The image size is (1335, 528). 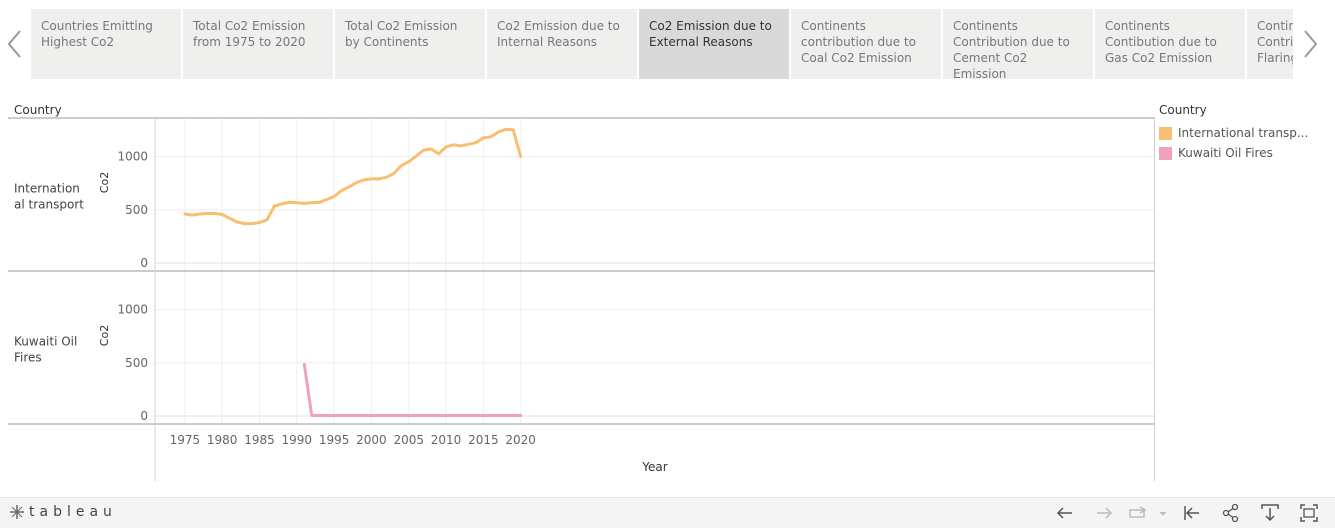 What do you see at coordinates (258, 44) in the screenshot?
I see `tab-2: Total Co2 Emission from 1975 to 2020` at bounding box center [258, 44].